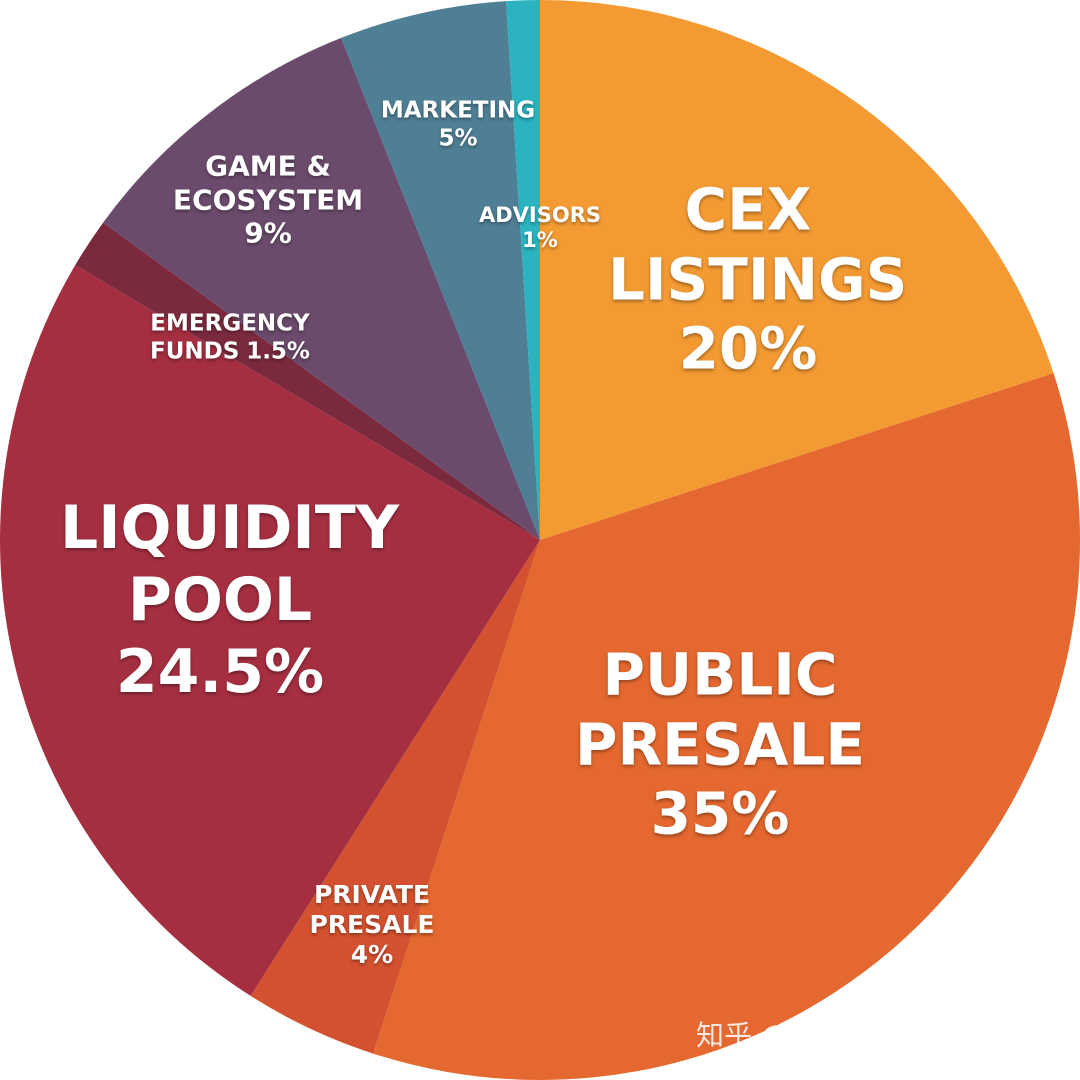 This screenshot has width=1080, height=1080. Describe the element at coordinates (372, 909) in the screenshot. I see `slice-name: PRIVATE PRESALE` at that location.